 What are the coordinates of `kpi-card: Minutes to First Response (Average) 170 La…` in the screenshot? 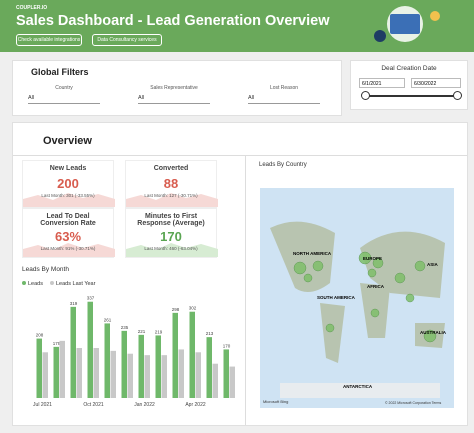 It's located at (171, 233).